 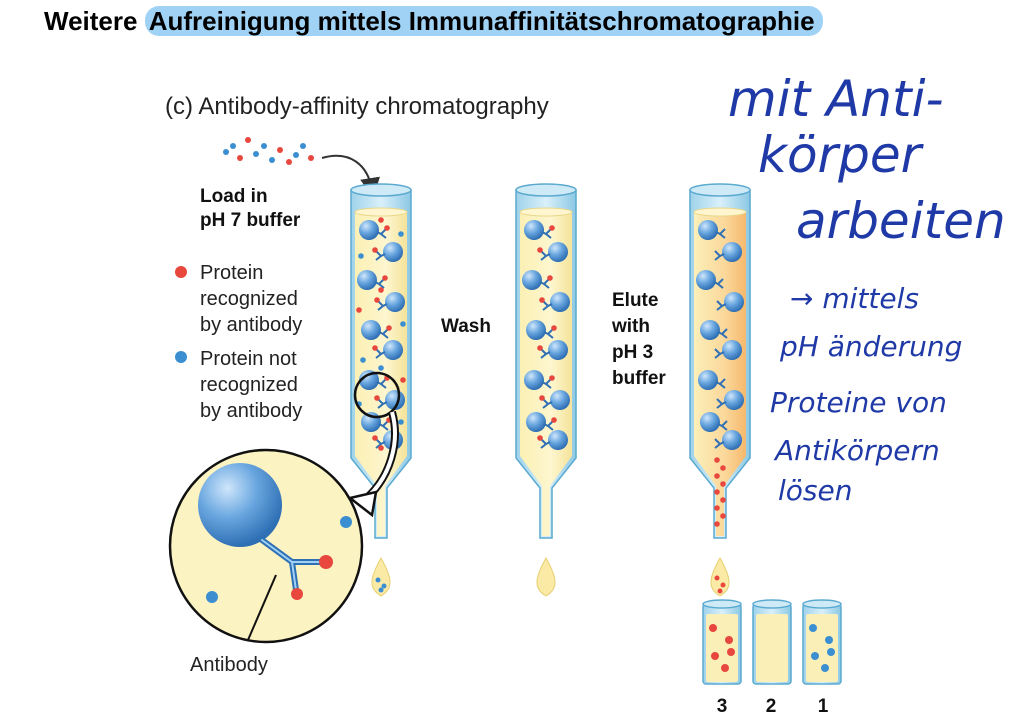 I want to click on tube-liquid, so click(x=722, y=648).